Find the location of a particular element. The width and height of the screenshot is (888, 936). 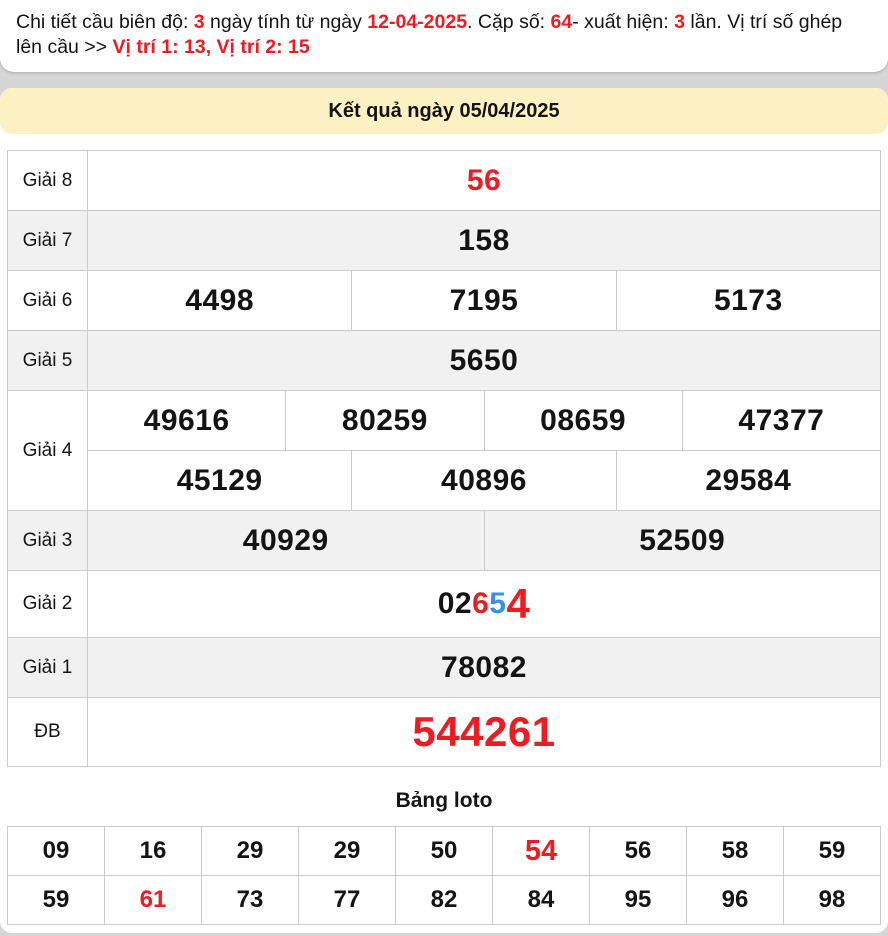

prize-subrow: 158 is located at coordinates (484, 240).